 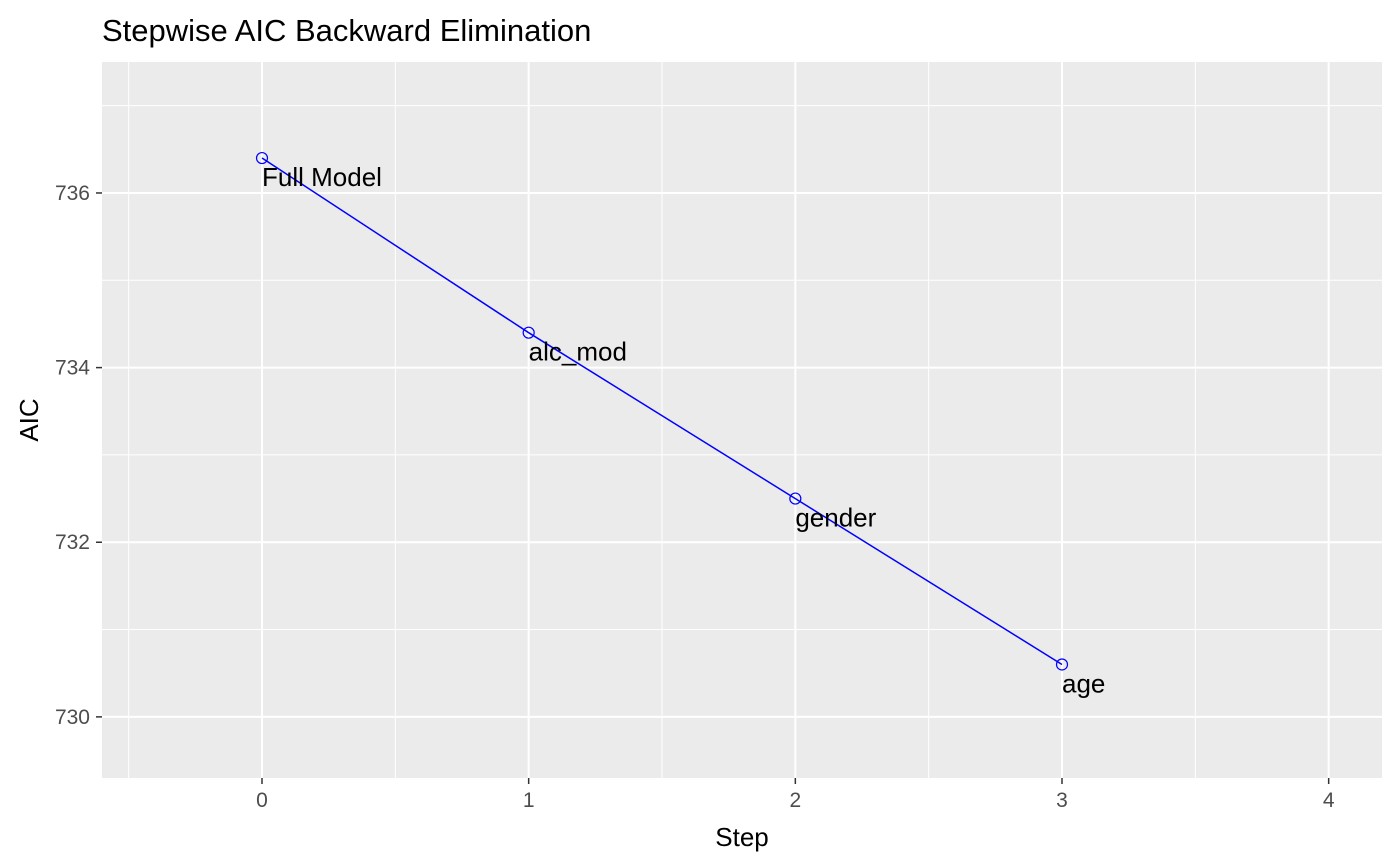 What do you see at coordinates (72, 193) in the screenshot?
I see `y-tick-label: 736` at bounding box center [72, 193].